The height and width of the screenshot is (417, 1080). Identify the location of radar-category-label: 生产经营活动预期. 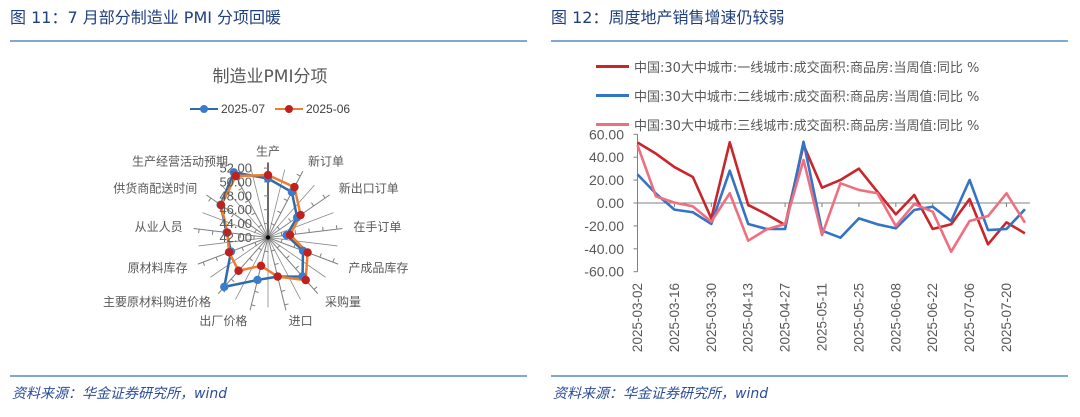
(180, 161).